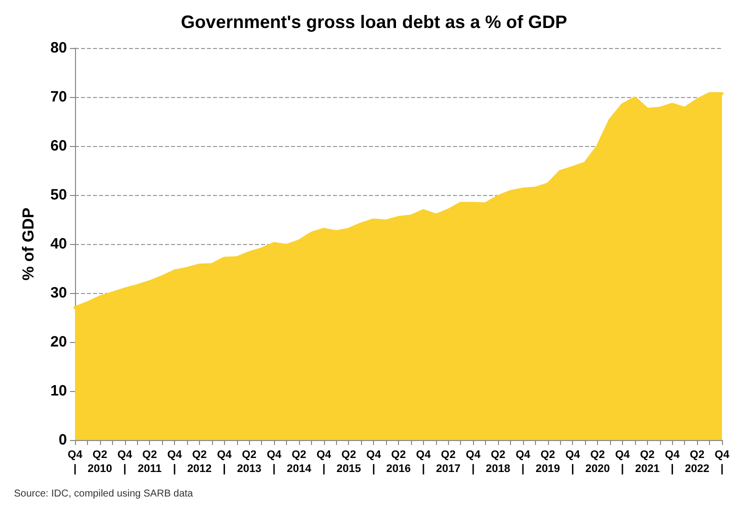  What do you see at coordinates (498, 462) in the screenshot?
I see `x-tick-label: Q2 2018` at bounding box center [498, 462].